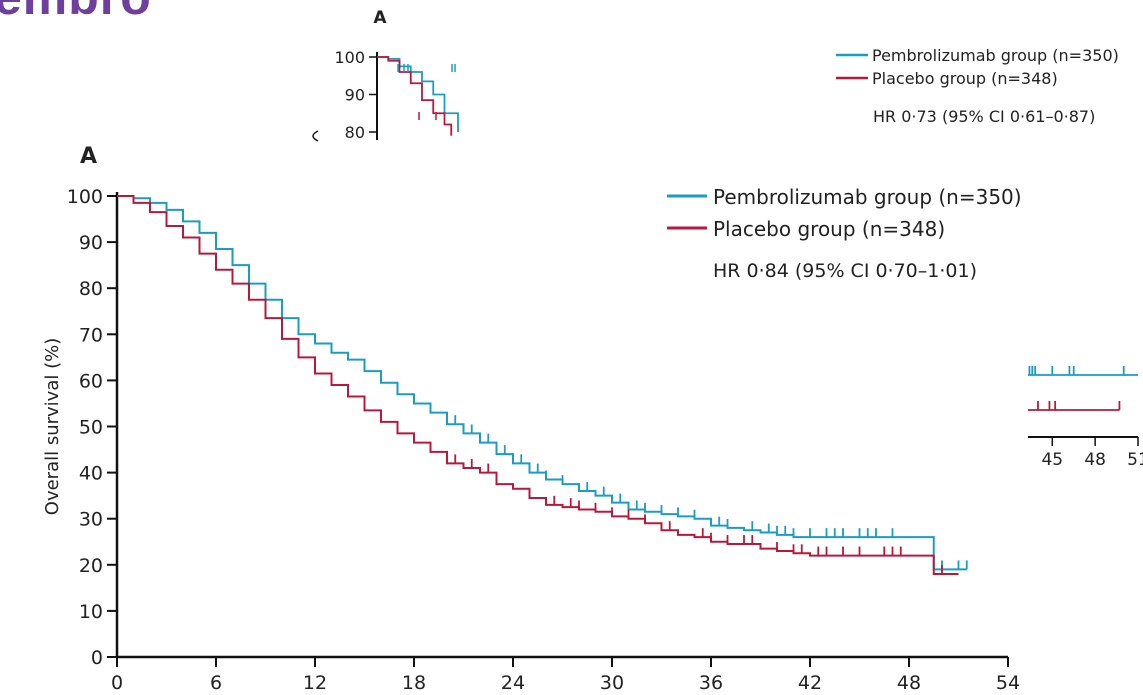 This screenshot has height=695, width=1143. Describe the element at coordinates (91, 520) in the screenshot. I see `y-tick-label: 30` at that location.